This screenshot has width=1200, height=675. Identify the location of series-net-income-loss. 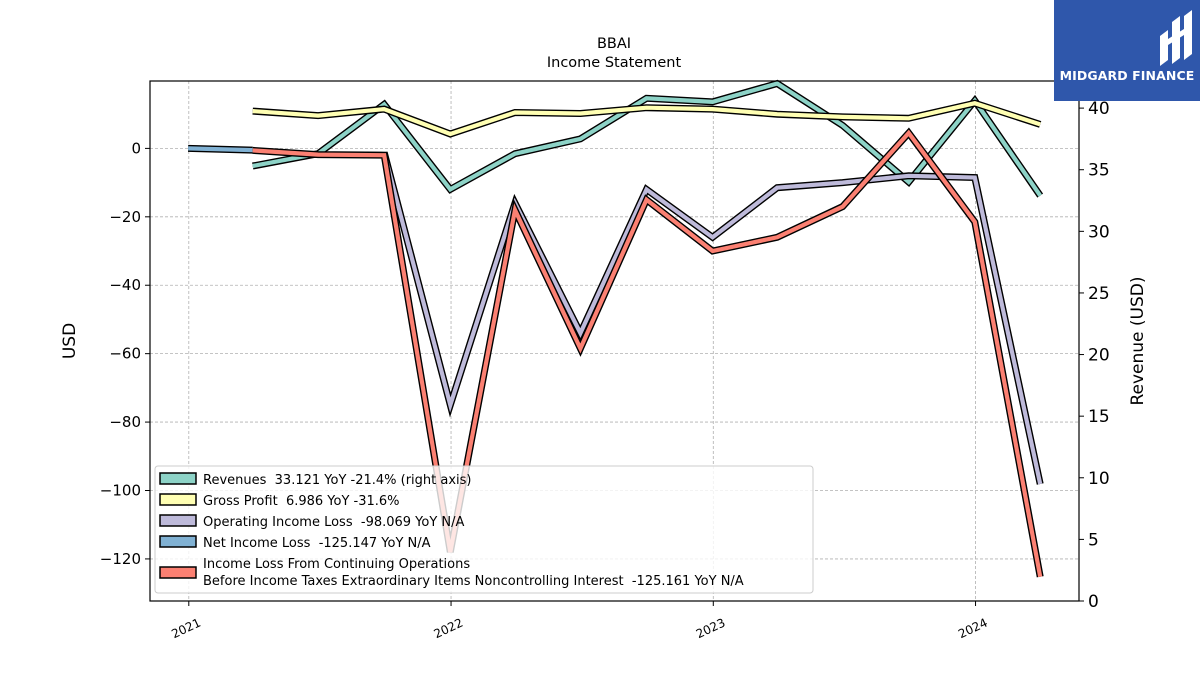
(220, 149).